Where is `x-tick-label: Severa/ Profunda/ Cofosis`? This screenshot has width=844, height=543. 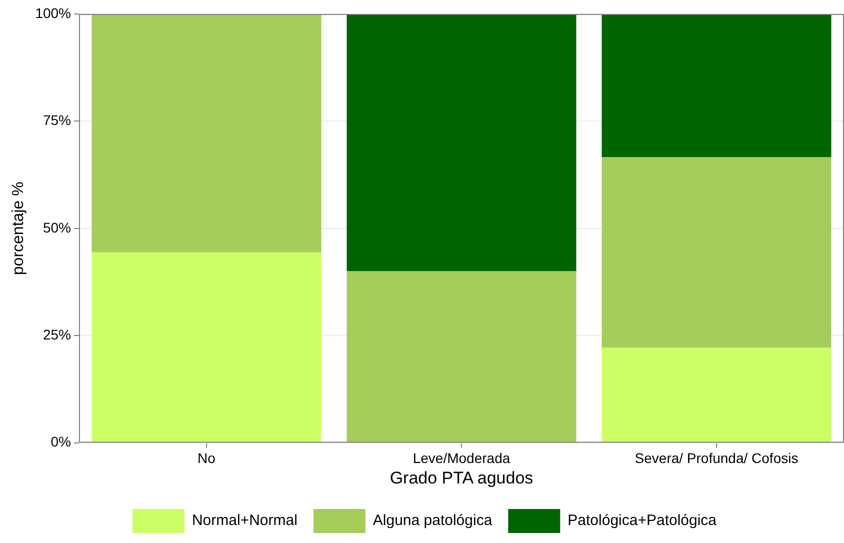 x-tick-label: Severa/ Profunda/ Cofosis is located at coordinates (716, 458).